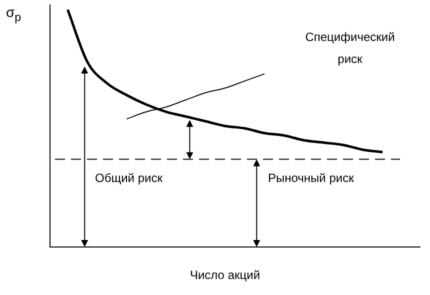 This screenshot has width=430, height=295. I want to click on annotation: Рыночный риск, so click(311, 178).